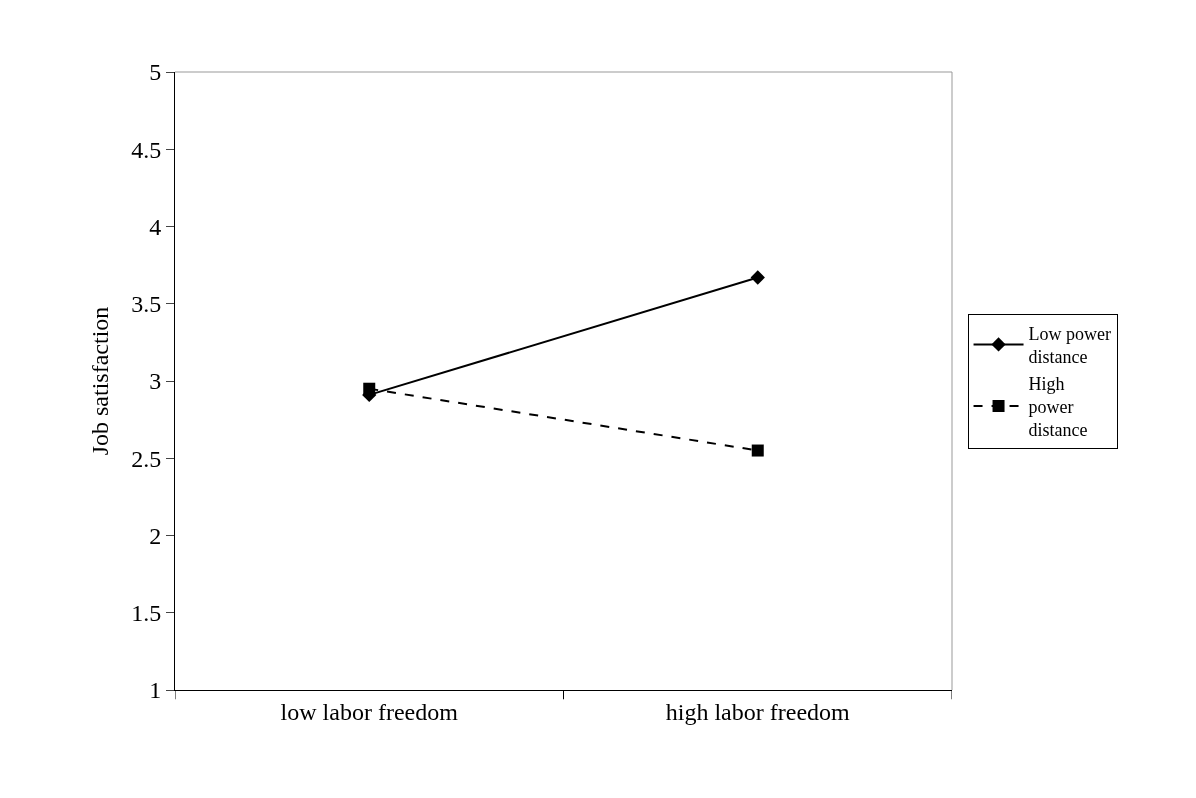  Describe the element at coordinates (155, 72) in the screenshot. I see `y-tick-label: 5` at that location.